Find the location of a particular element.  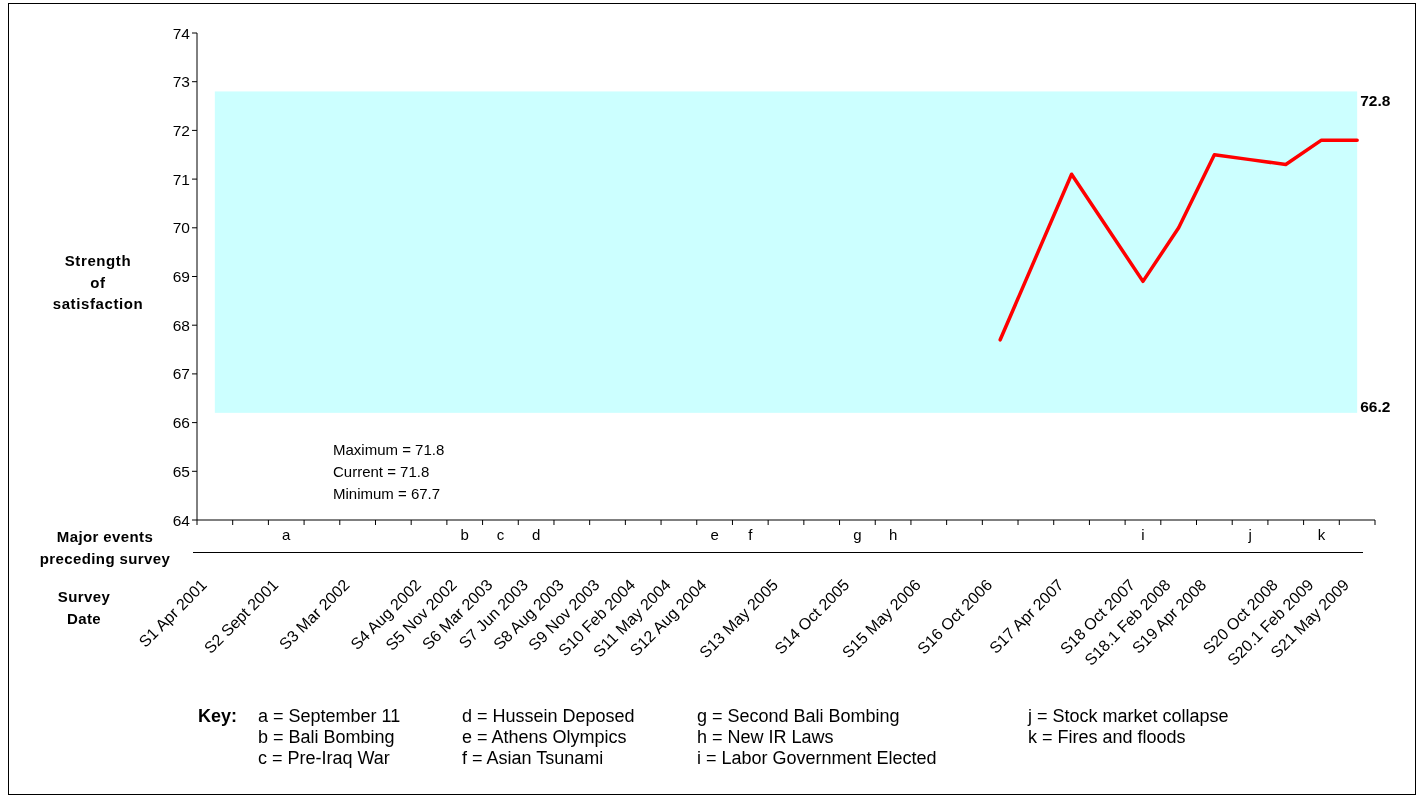

text: h is located at coordinates (893, 534).